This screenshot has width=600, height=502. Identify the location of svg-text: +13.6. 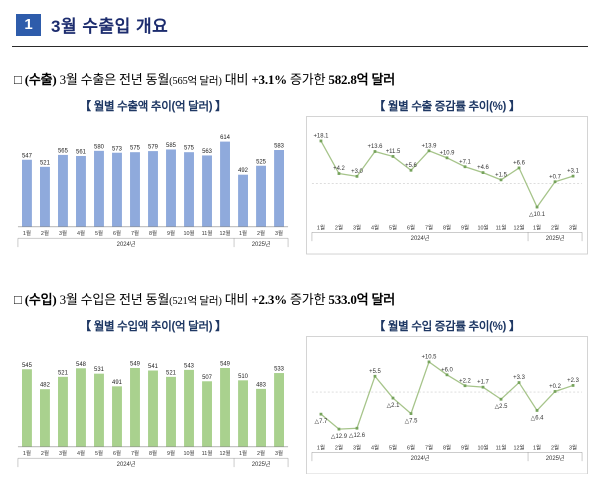
(375, 147).